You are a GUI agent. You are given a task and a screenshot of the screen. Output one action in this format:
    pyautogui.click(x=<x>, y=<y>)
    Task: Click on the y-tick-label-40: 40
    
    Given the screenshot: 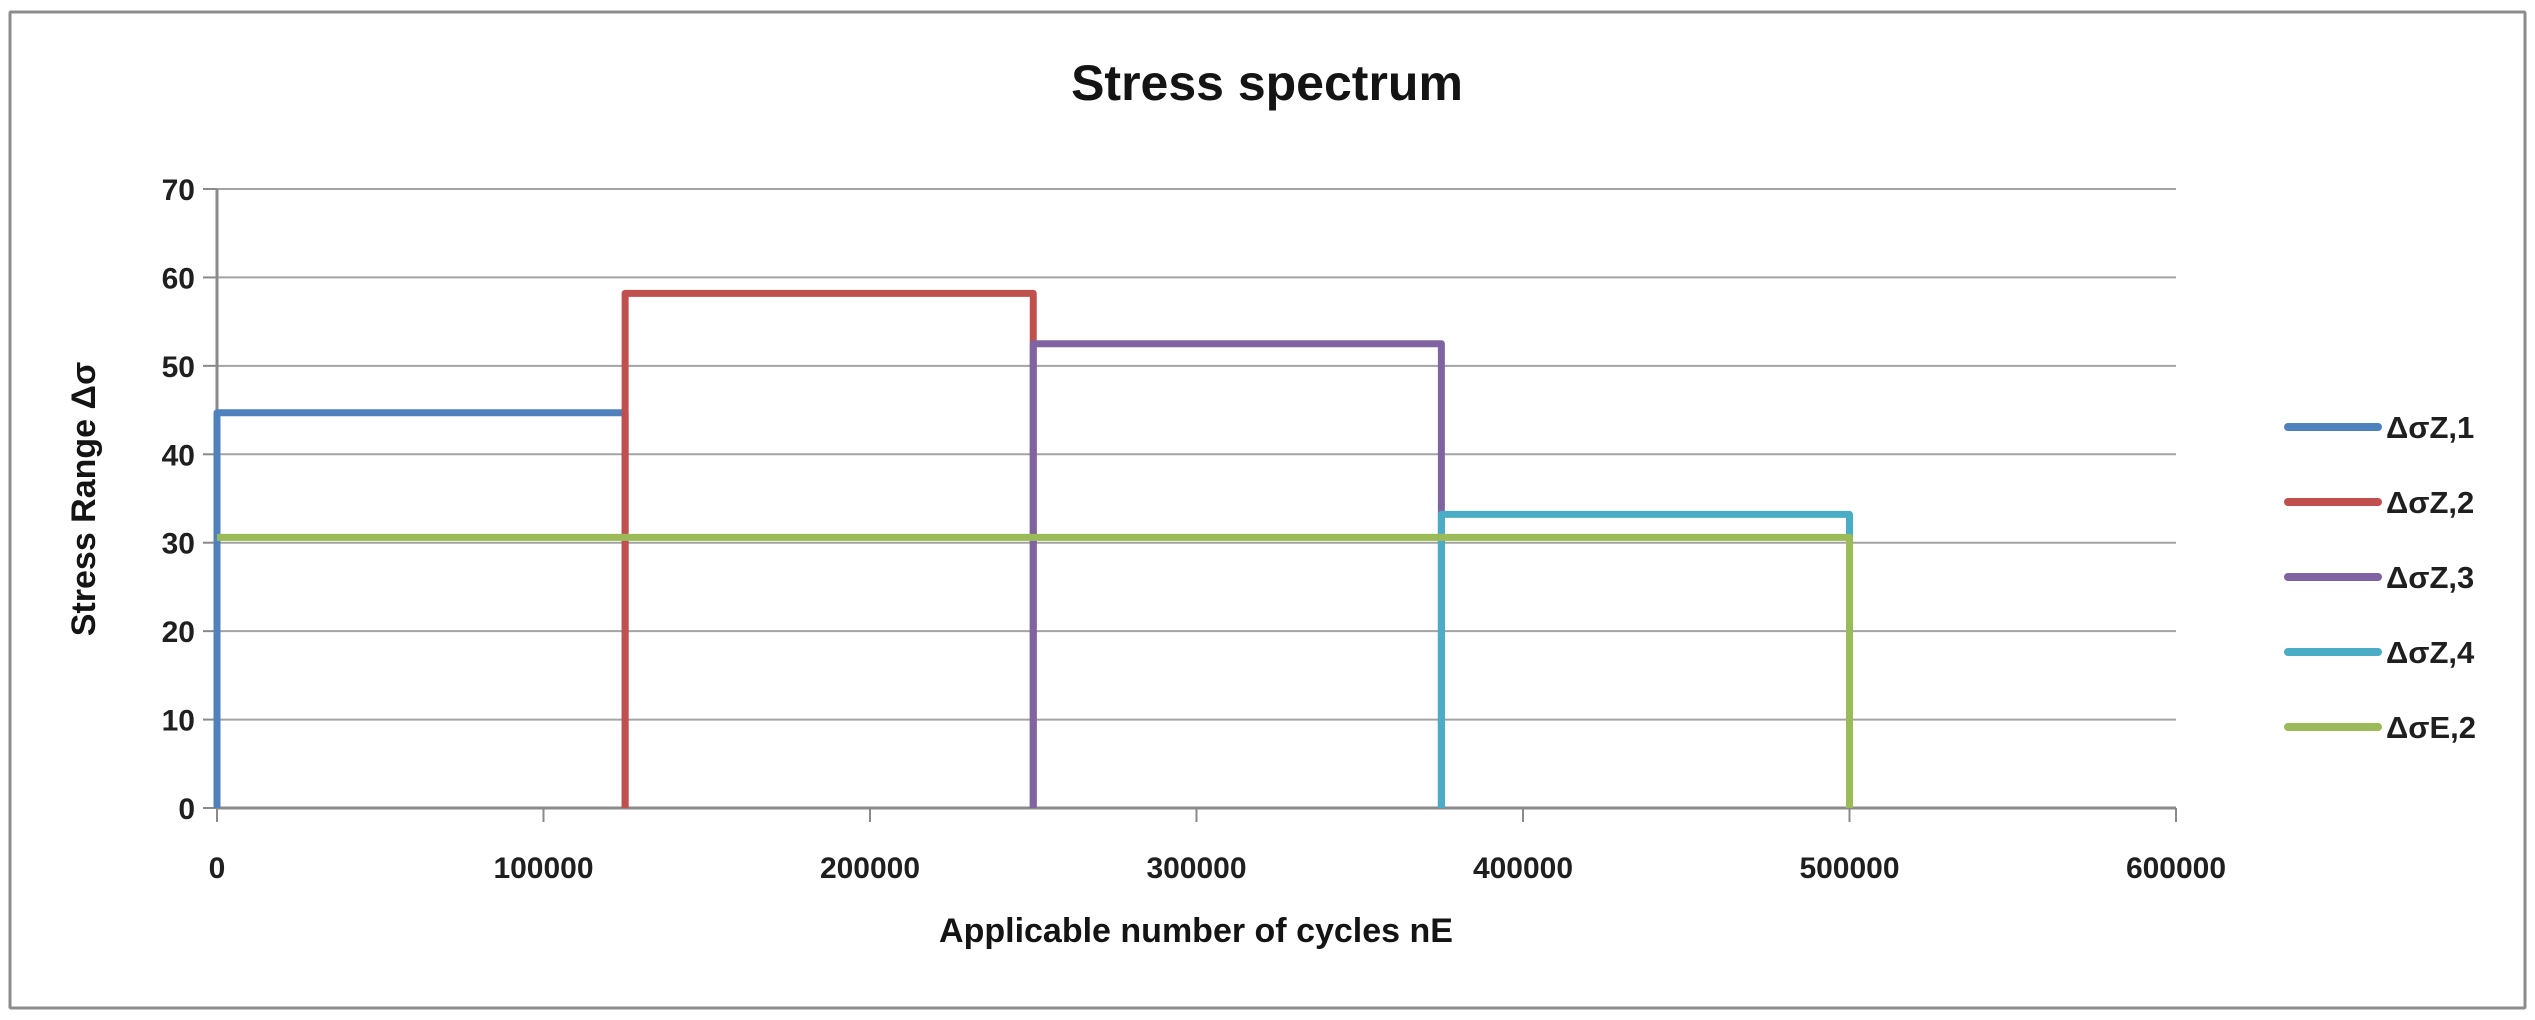 What is the action you would take?
    pyautogui.click(x=178, y=455)
    